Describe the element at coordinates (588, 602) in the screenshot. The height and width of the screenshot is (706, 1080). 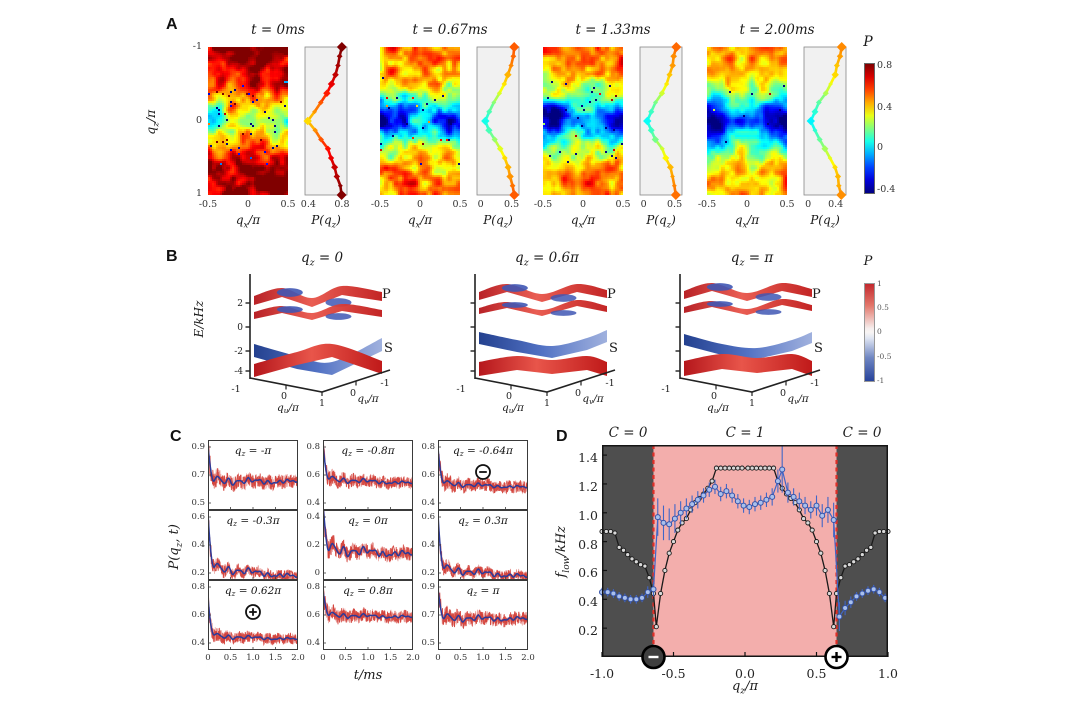
I see `panelD-ytick-5: 0.4` at that location.